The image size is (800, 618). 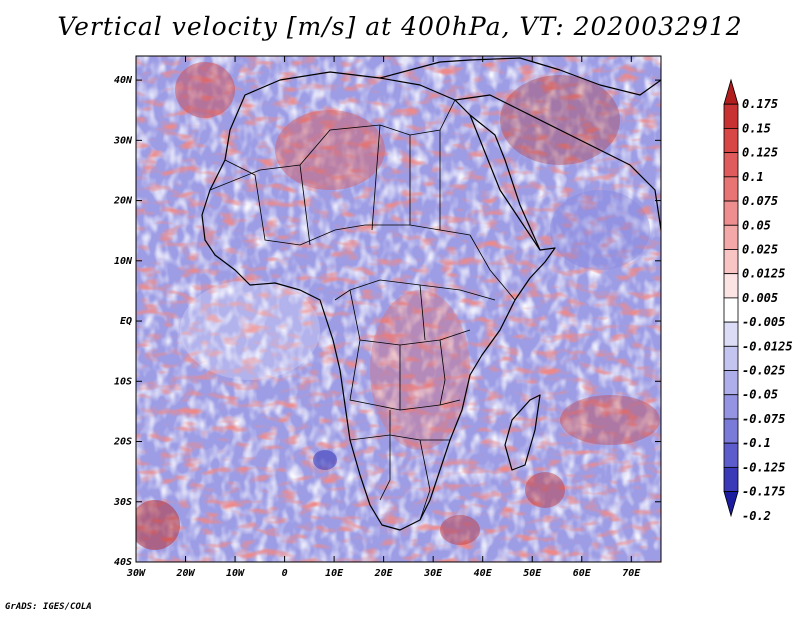 I want to click on lon-label: 10E, so click(x=334, y=573).